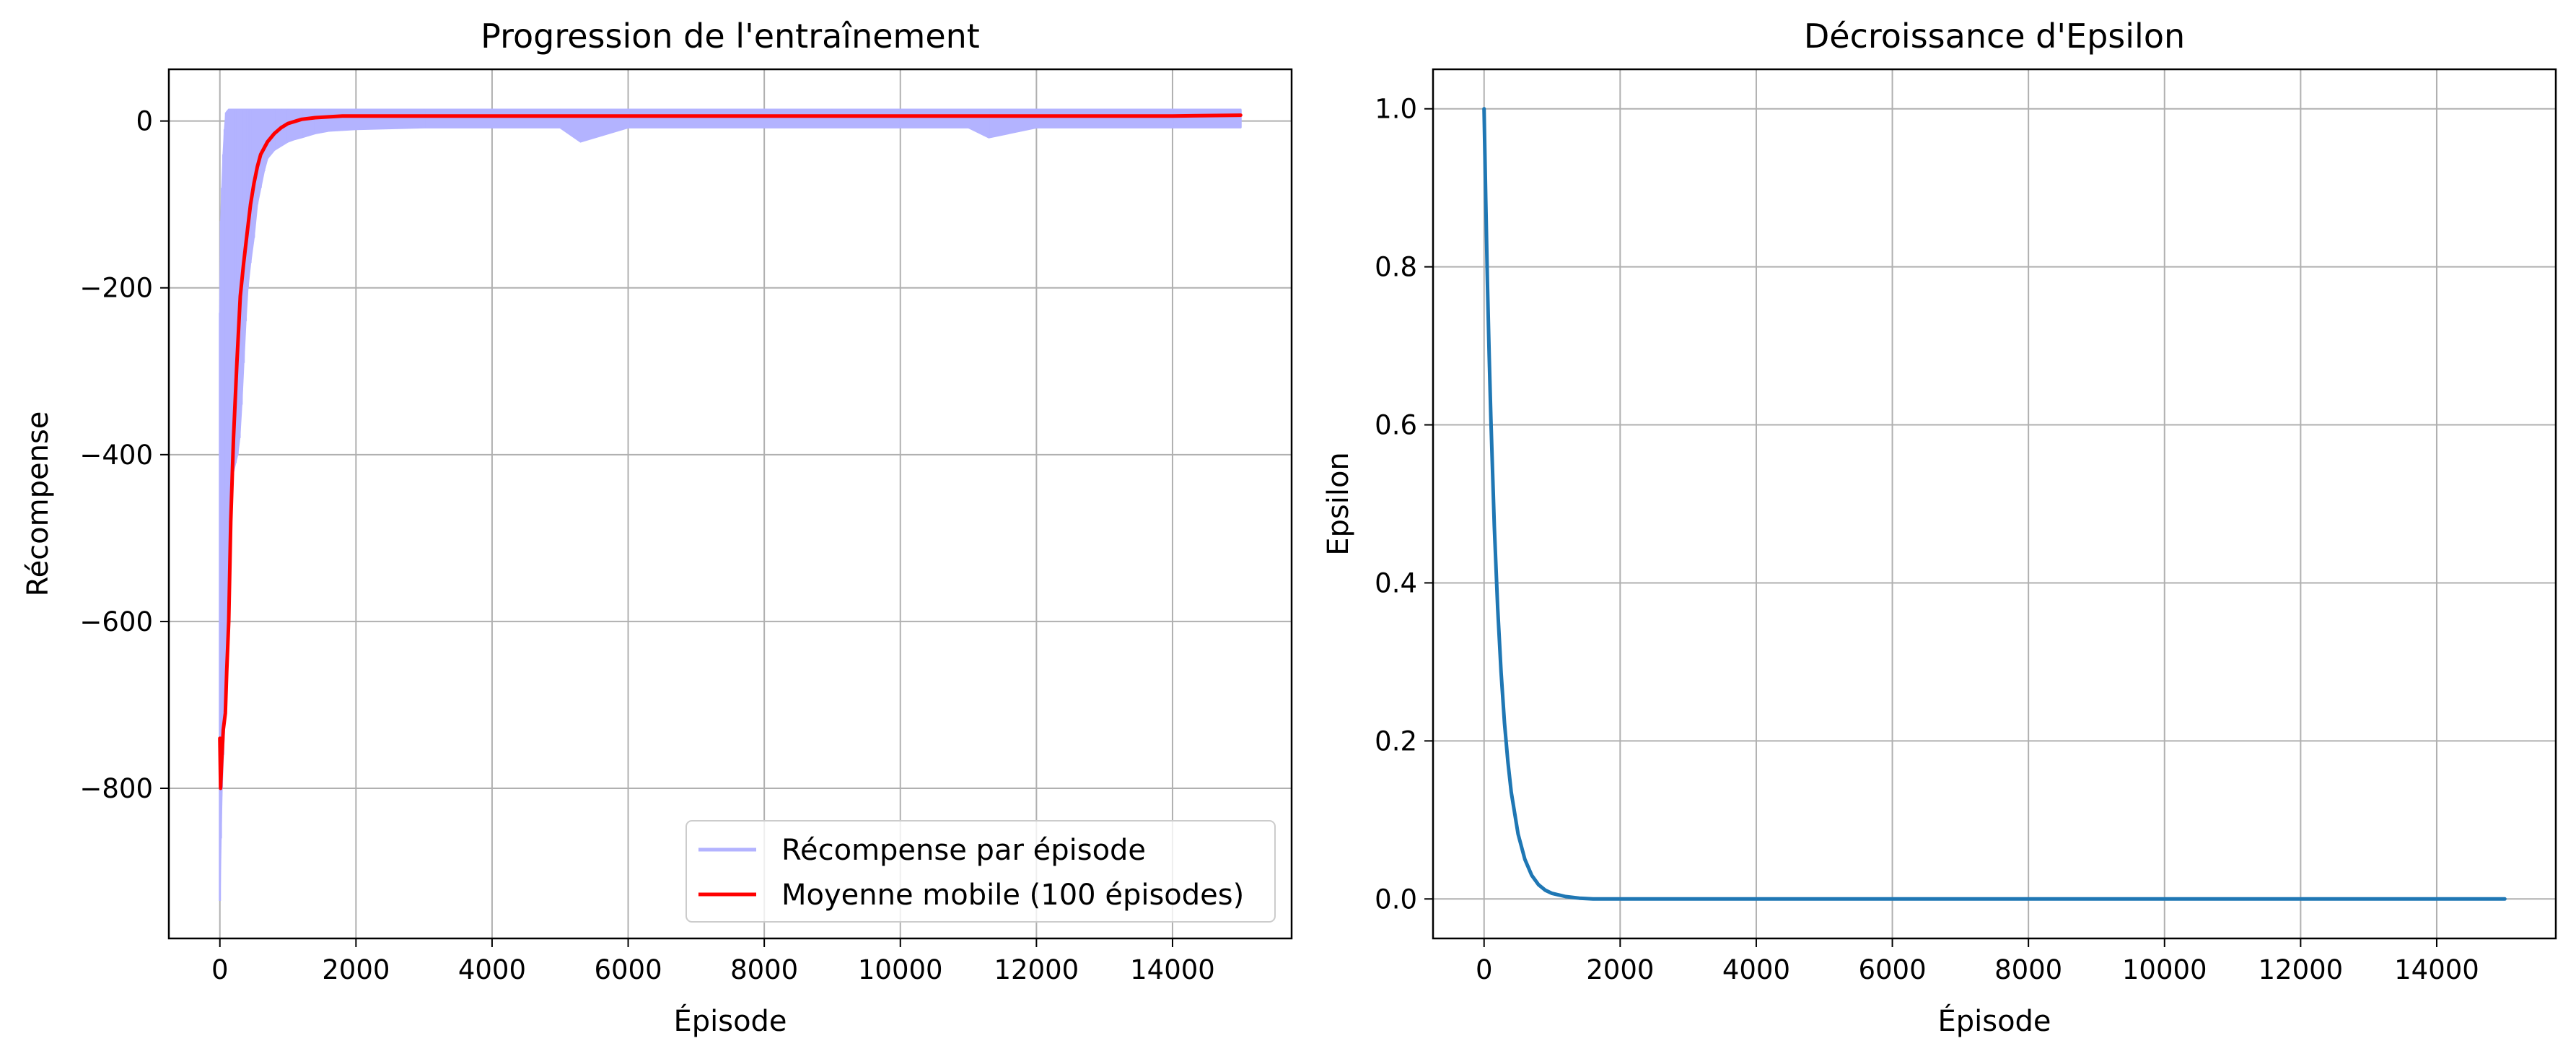  What do you see at coordinates (38, 504) in the screenshot?
I see `y-axis-label: Récompense` at bounding box center [38, 504].